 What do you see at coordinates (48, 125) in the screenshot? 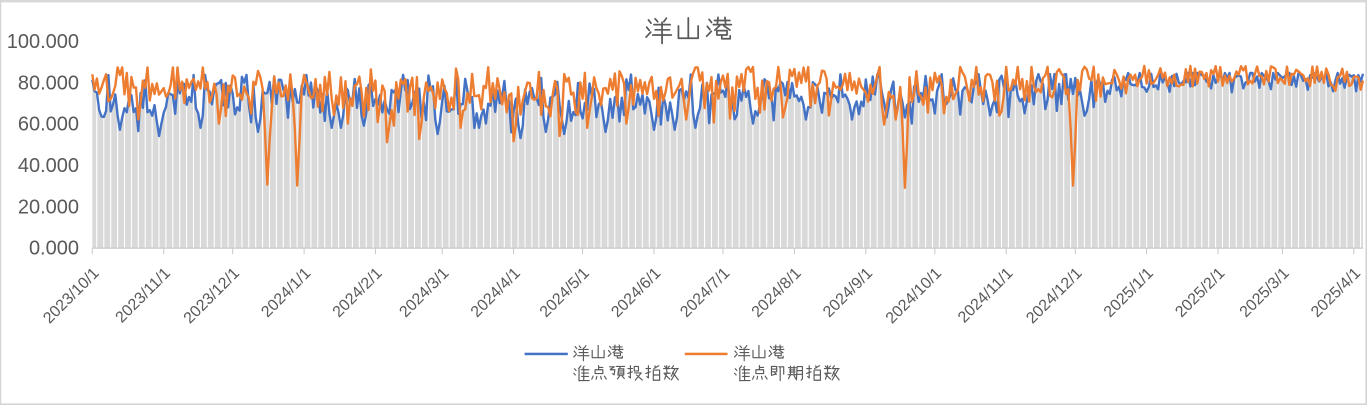
I see `svg-text: 60.000` at bounding box center [48, 125].